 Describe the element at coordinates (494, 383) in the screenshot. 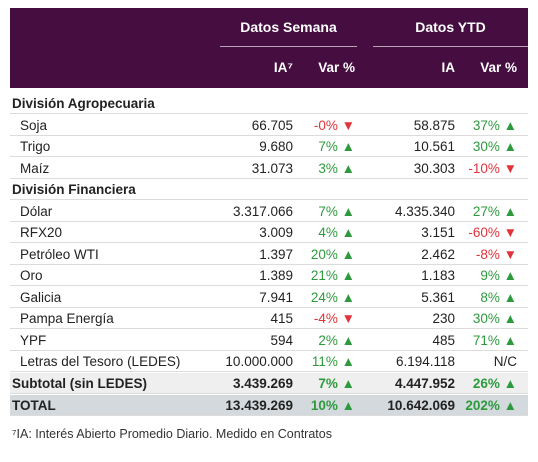

I see `var-cell: 26% ▲` at that location.